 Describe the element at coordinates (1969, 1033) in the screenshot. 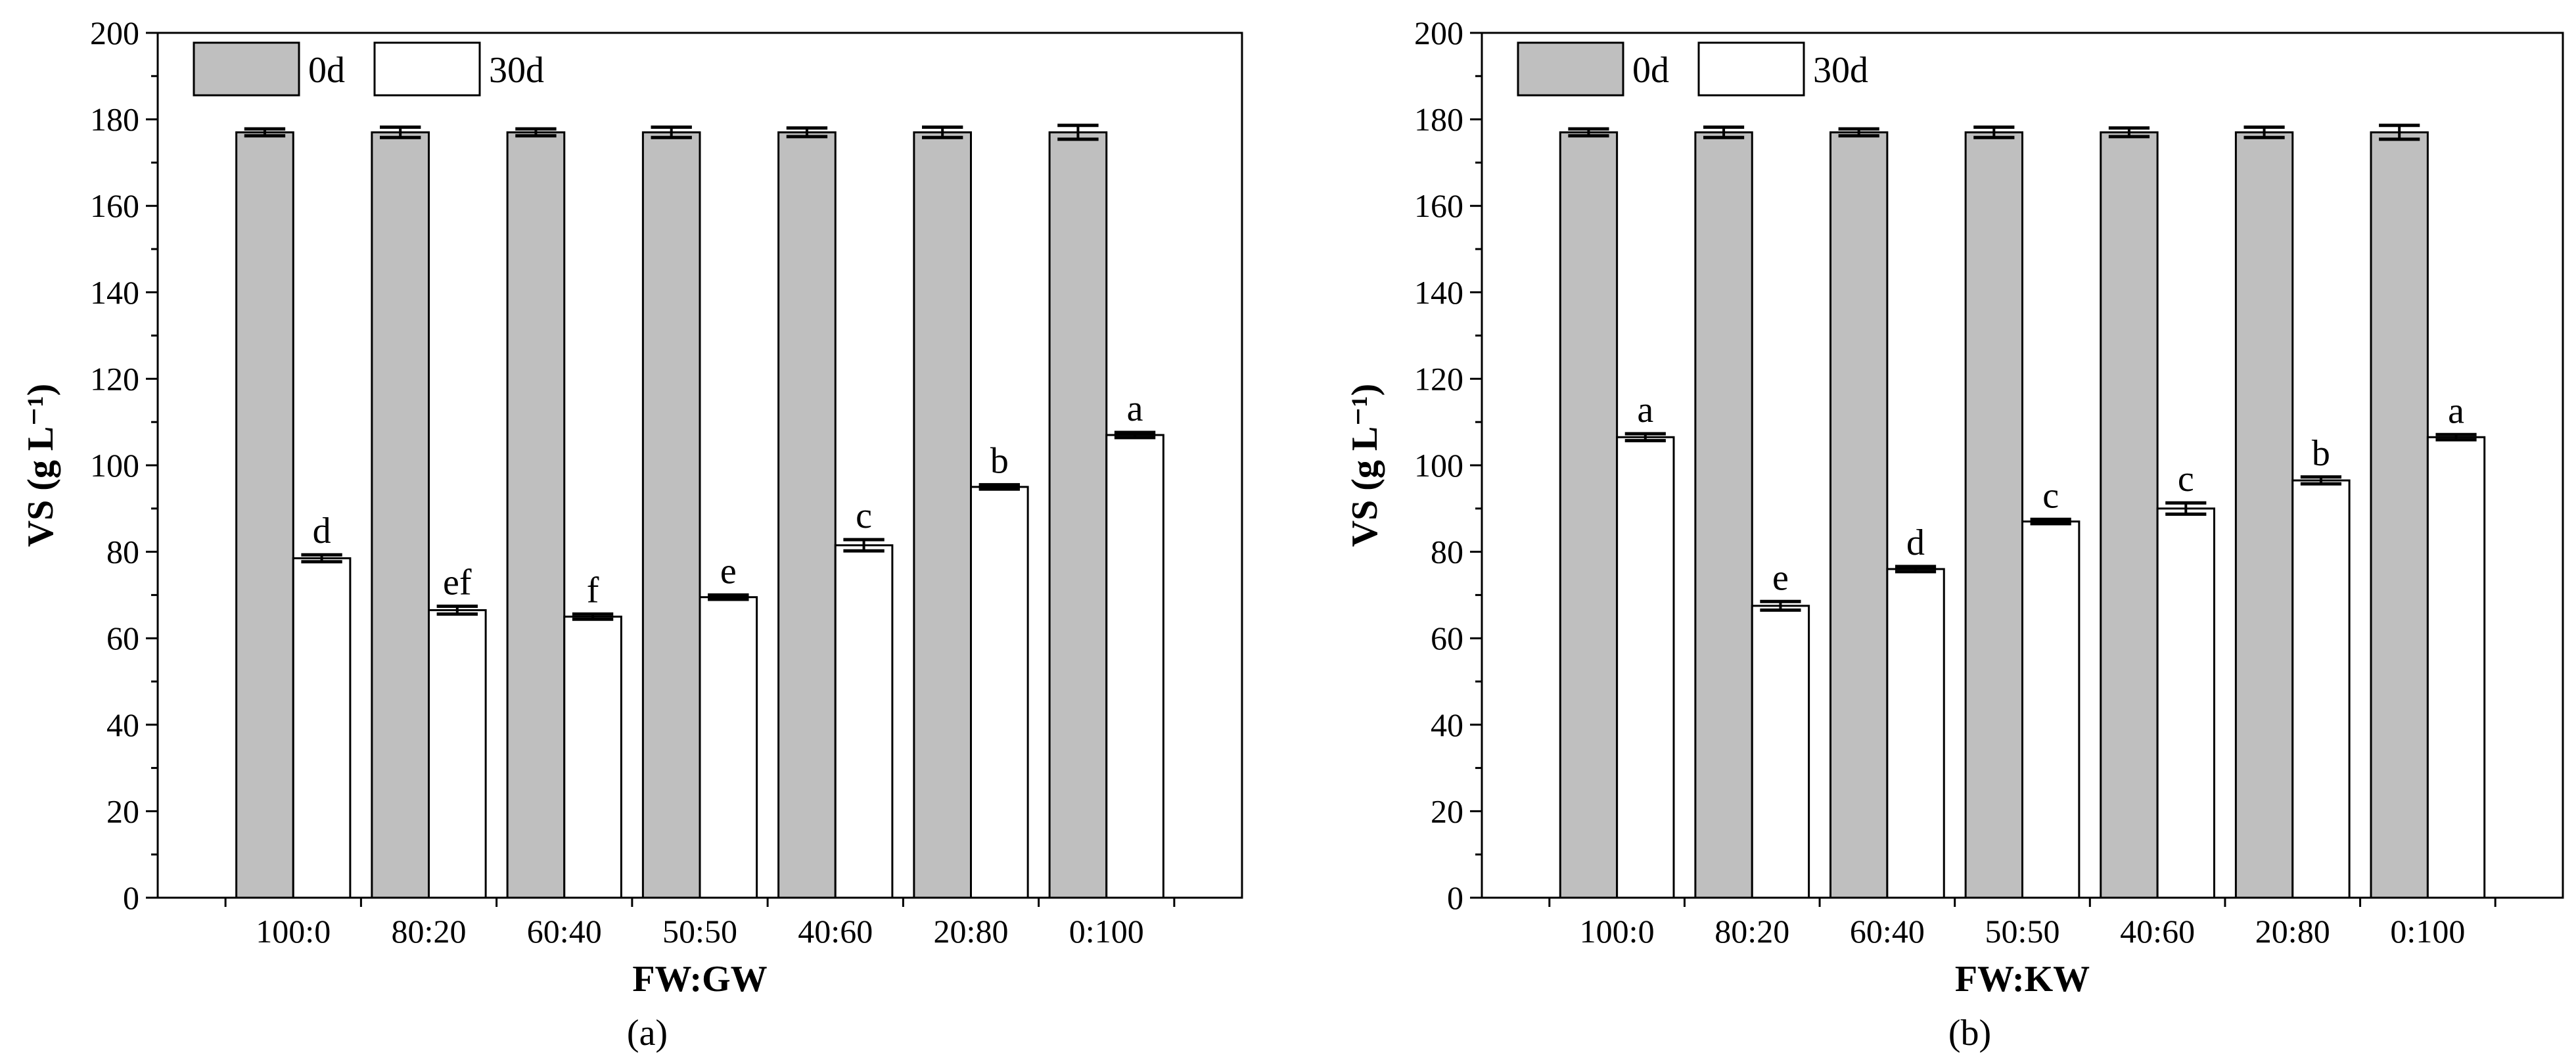

I see `panel-label: (b)` at that location.